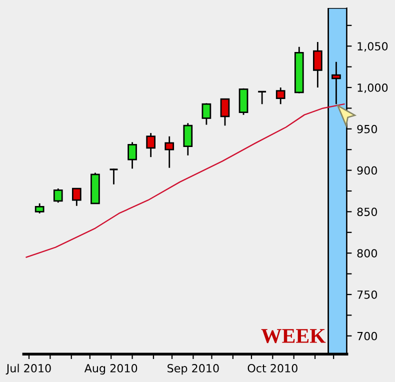  I want to click on x-tick-label: Aug 2010, so click(111, 369).